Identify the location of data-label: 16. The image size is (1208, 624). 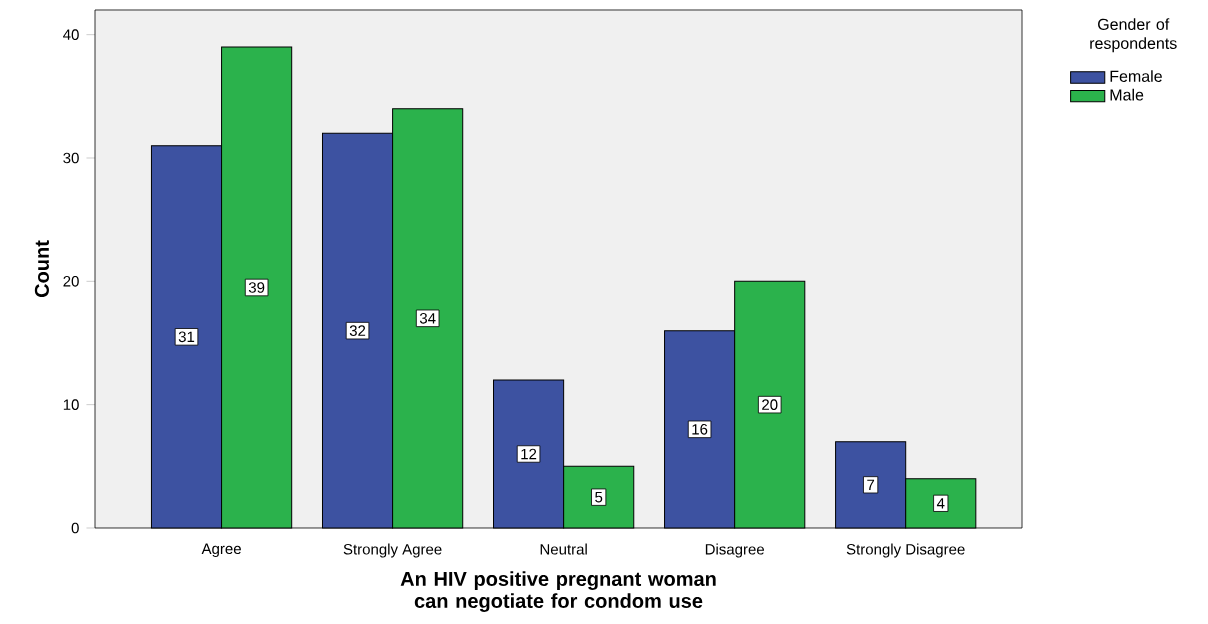
(700, 429).